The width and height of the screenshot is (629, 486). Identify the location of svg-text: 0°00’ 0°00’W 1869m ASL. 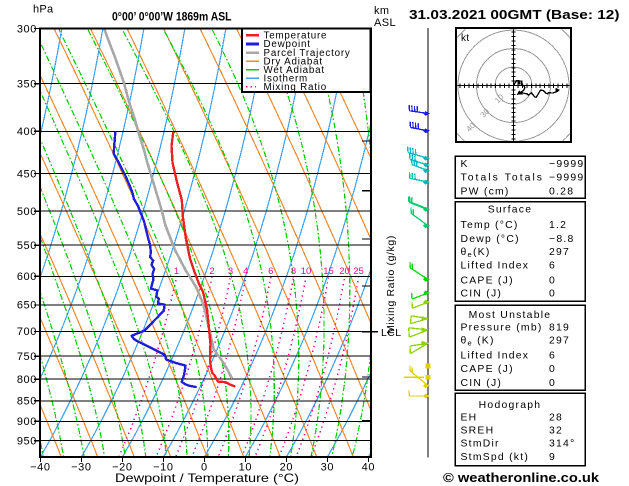
(172, 18).